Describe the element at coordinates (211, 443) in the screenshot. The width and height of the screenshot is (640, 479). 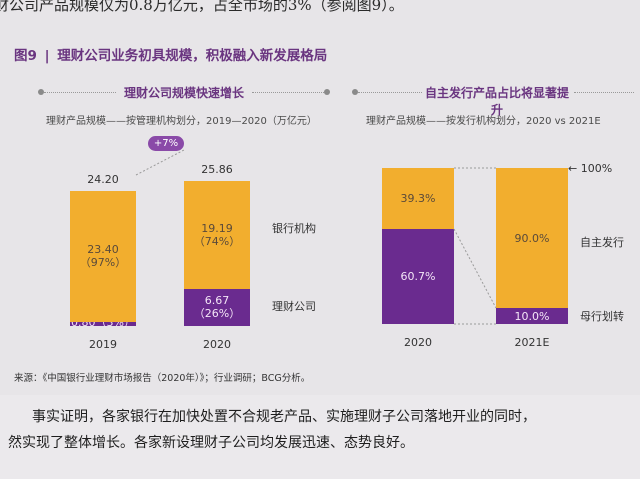
I see `body-paragraph-line-2: 然实现了整体增长。各家新设理财子公司均发展迅速、态势良好。` at that location.